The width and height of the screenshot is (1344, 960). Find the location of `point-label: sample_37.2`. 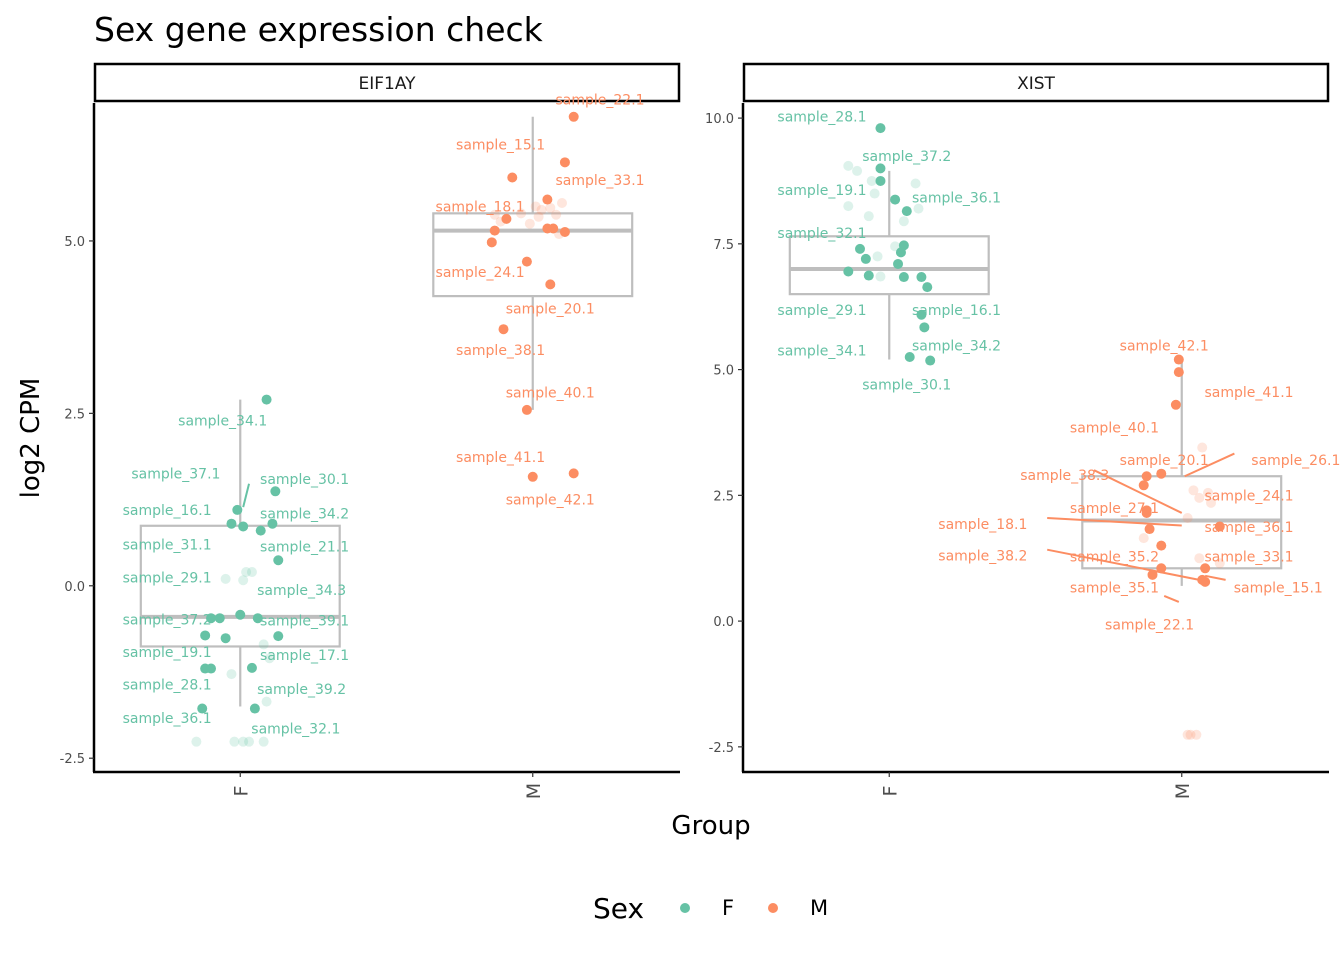

point-label: sample_37.2 is located at coordinates (167, 621).